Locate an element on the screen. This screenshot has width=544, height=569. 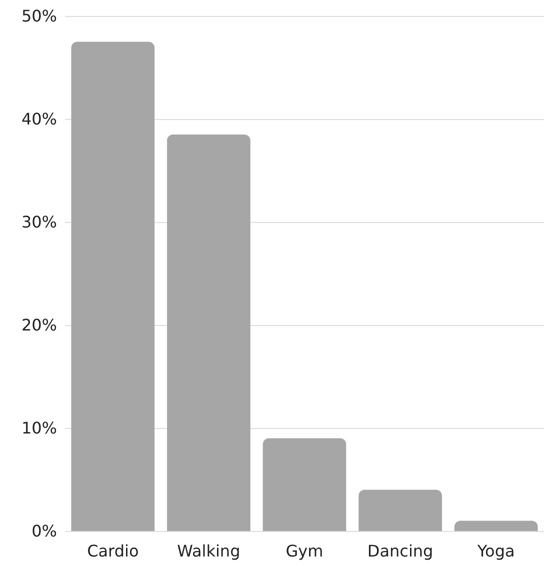
y-tick-label: 0% is located at coordinates (44, 531).